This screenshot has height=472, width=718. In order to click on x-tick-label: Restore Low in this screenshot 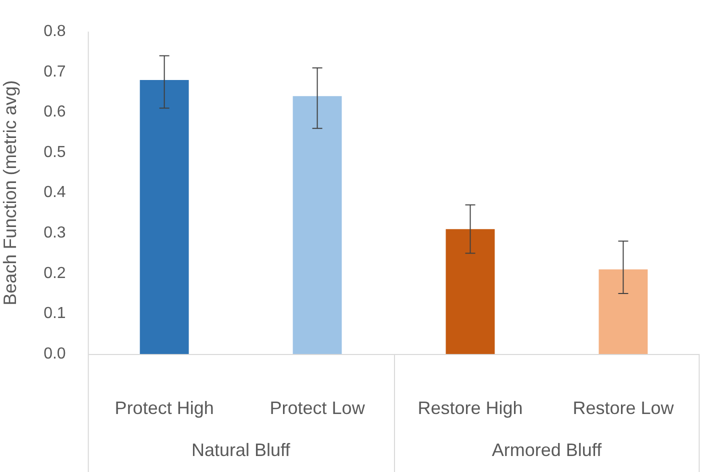, I will do `click(623, 408)`.